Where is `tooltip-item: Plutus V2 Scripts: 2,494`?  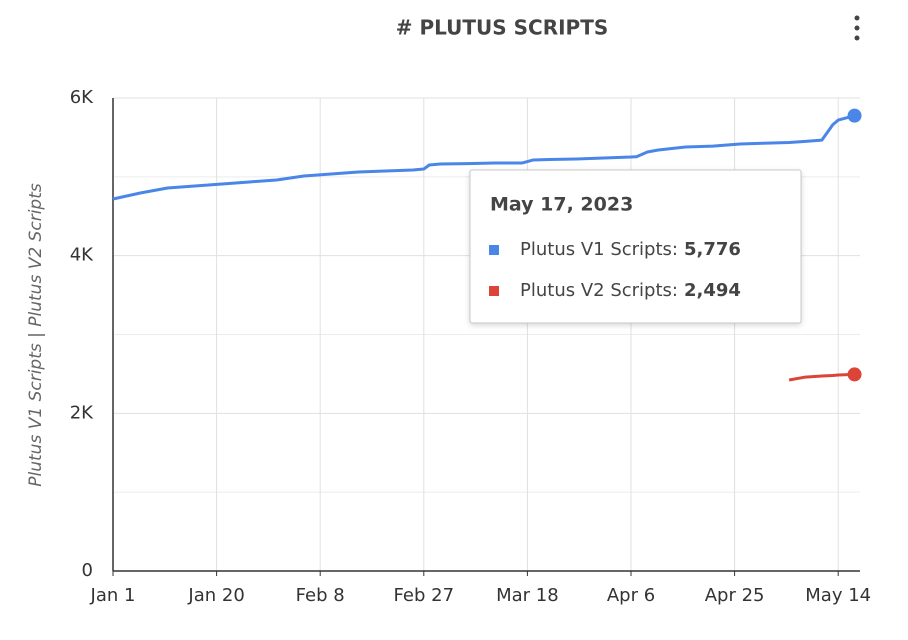 tooltip-item: Plutus V2 Scripts: 2,494 is located at coordinates (630, 290).